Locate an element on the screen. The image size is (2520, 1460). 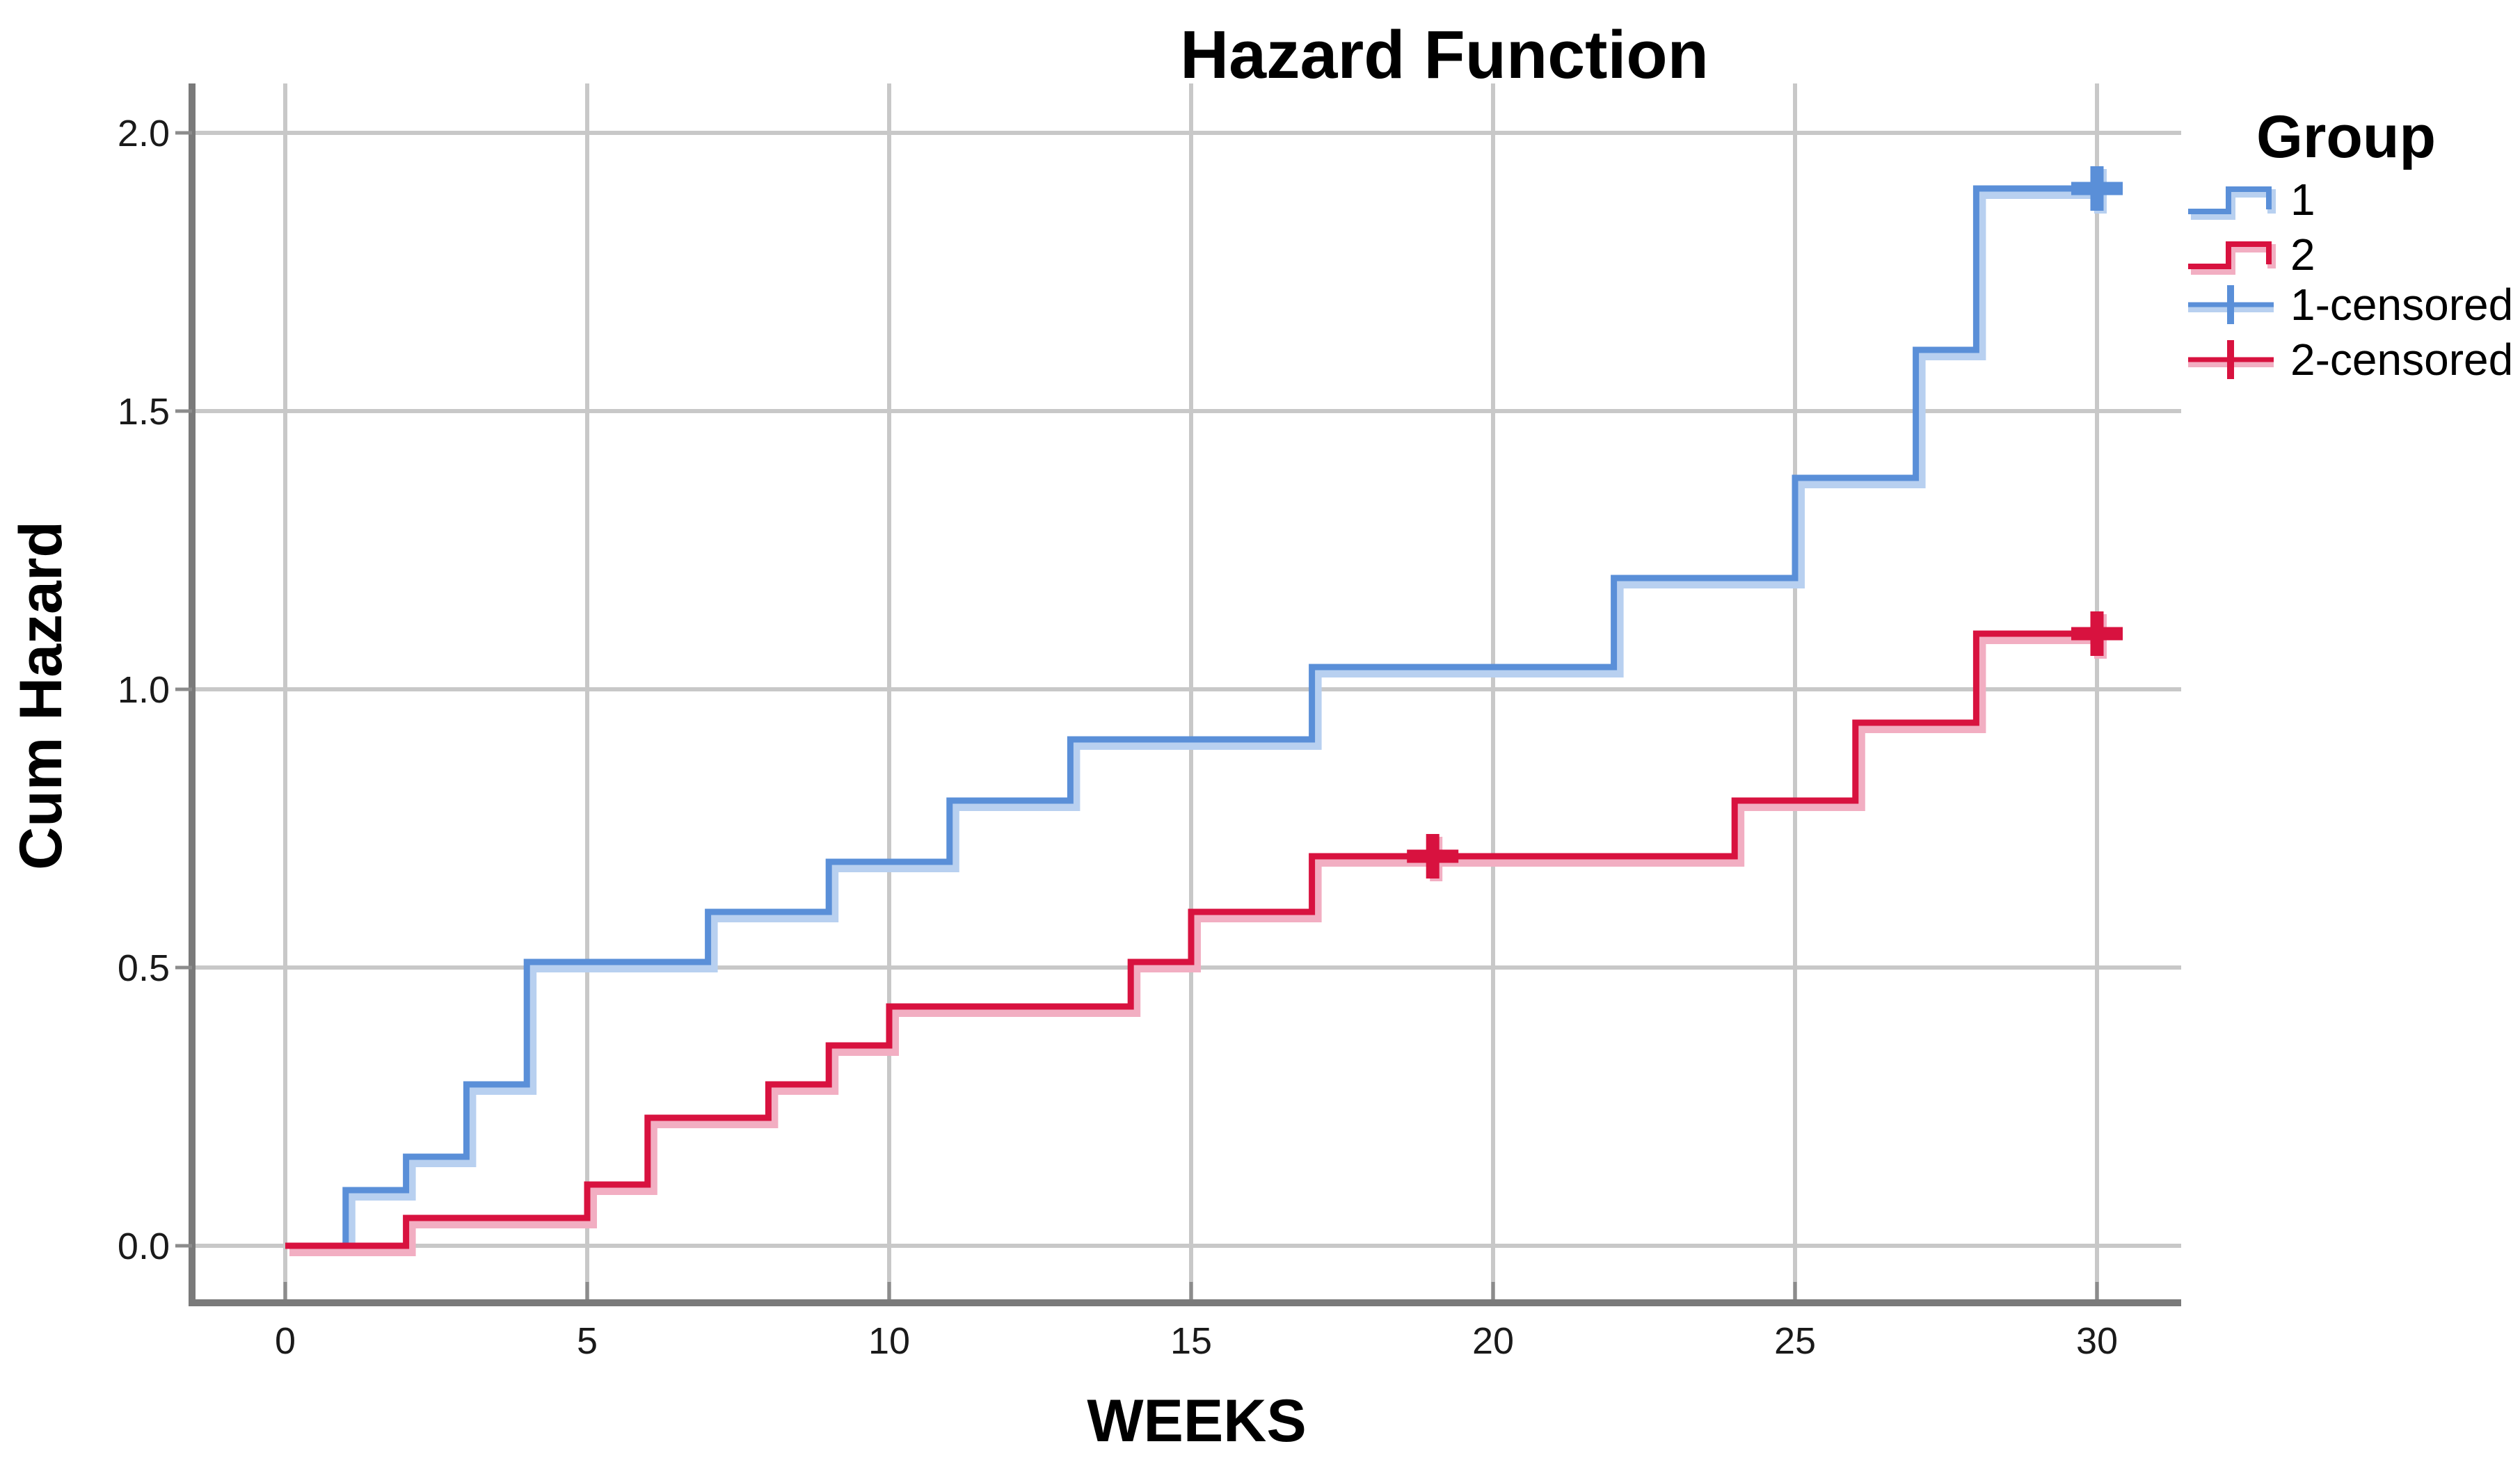
y-tick-label-2.0: 2.0 is located at coordinates (144, 133).